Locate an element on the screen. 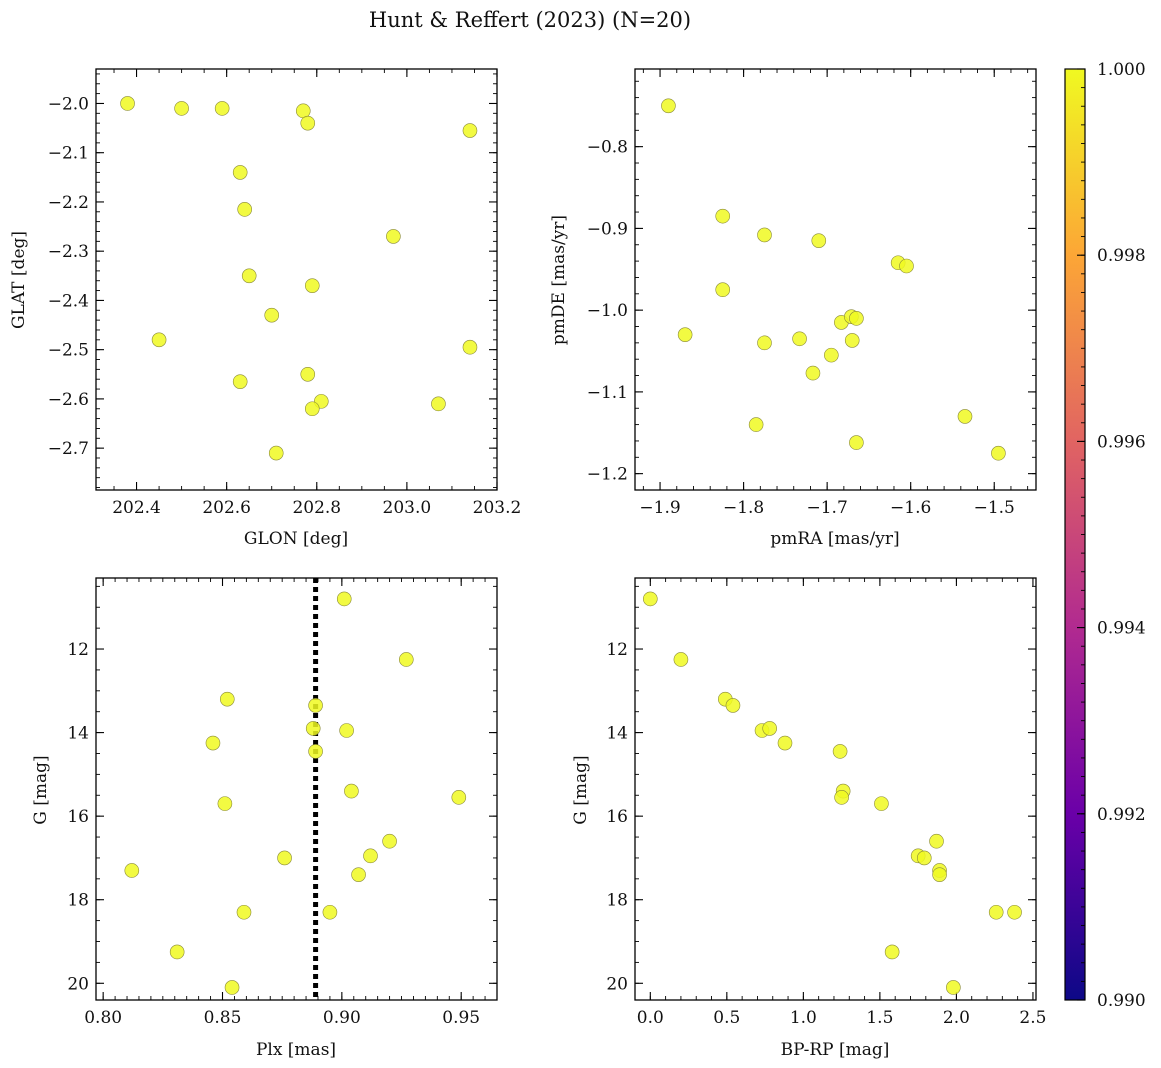  x-tick-label: 202.4 is located at coordinates (136, 508).